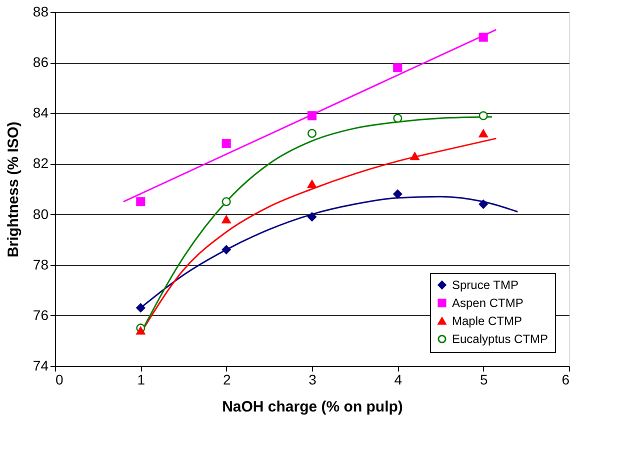 Image resolution: width=624 pixels, height=467 pixels. What do you see at coordinates (485, 285) in the screenshot?
I see `legend-label: Spruce TMP` at bounding box center [485, 285].